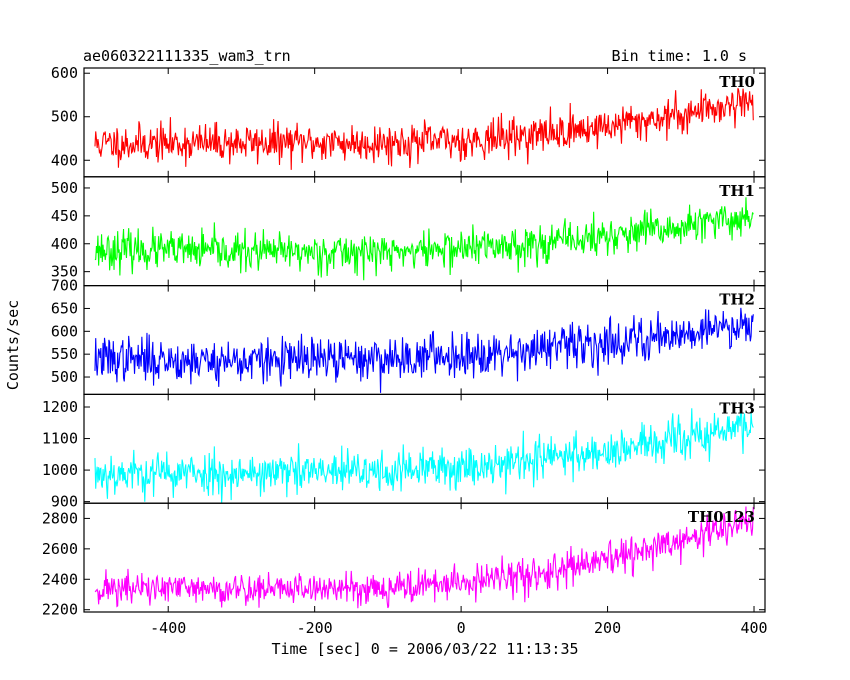  Describe the element at coordinates (60, 549) in the screenshot. I see `y-tick-label: 2600` at that location.